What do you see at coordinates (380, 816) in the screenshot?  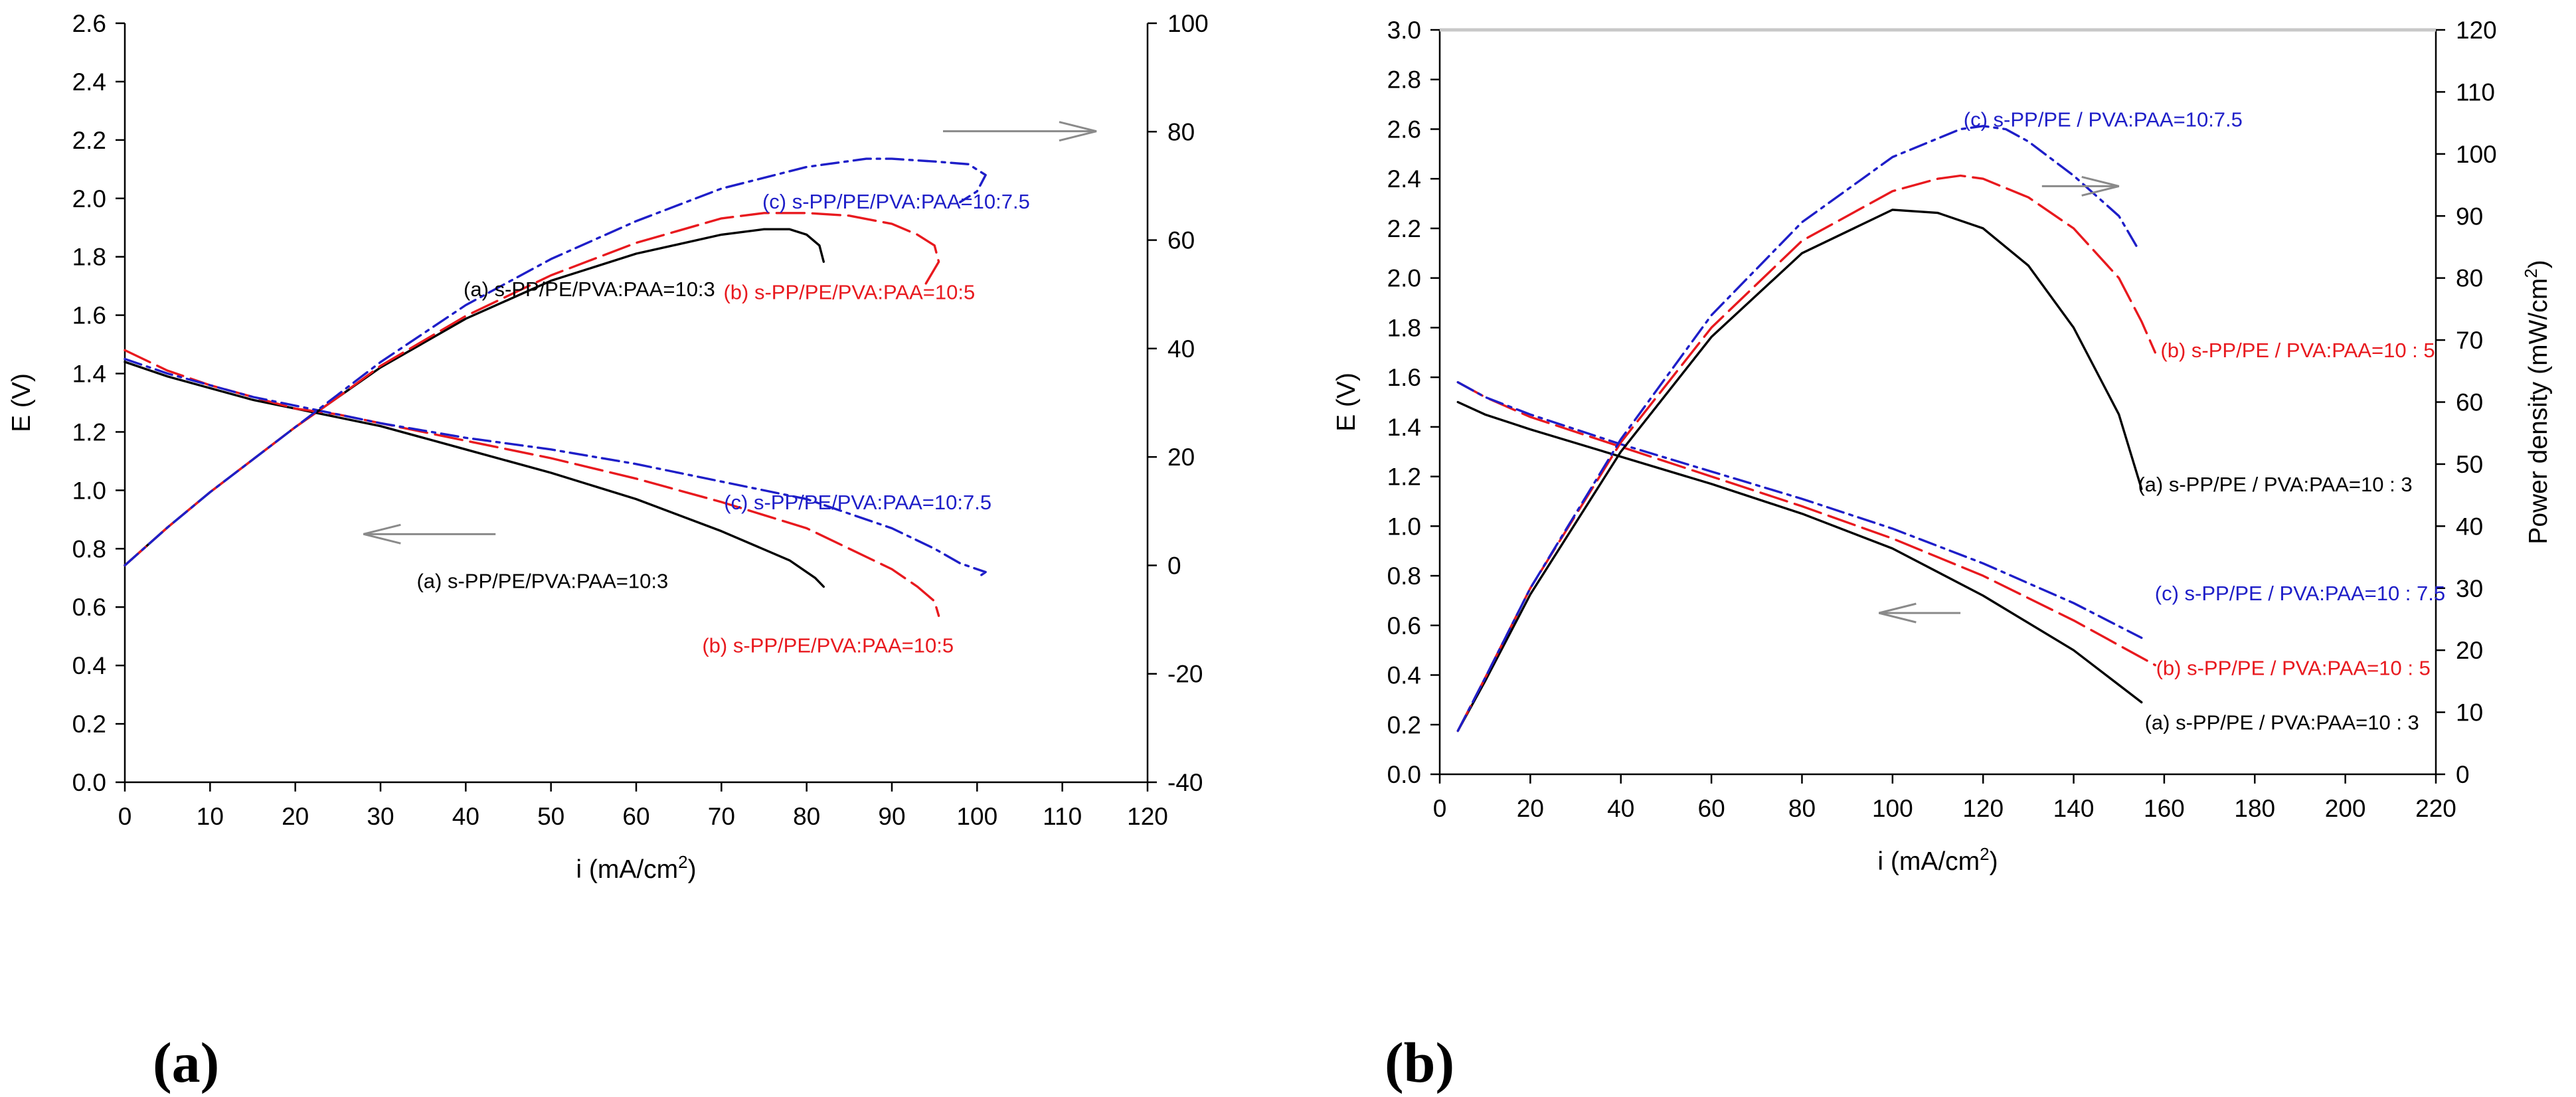 I see `x-tick-label: 30` at bounding box center [380, 816].